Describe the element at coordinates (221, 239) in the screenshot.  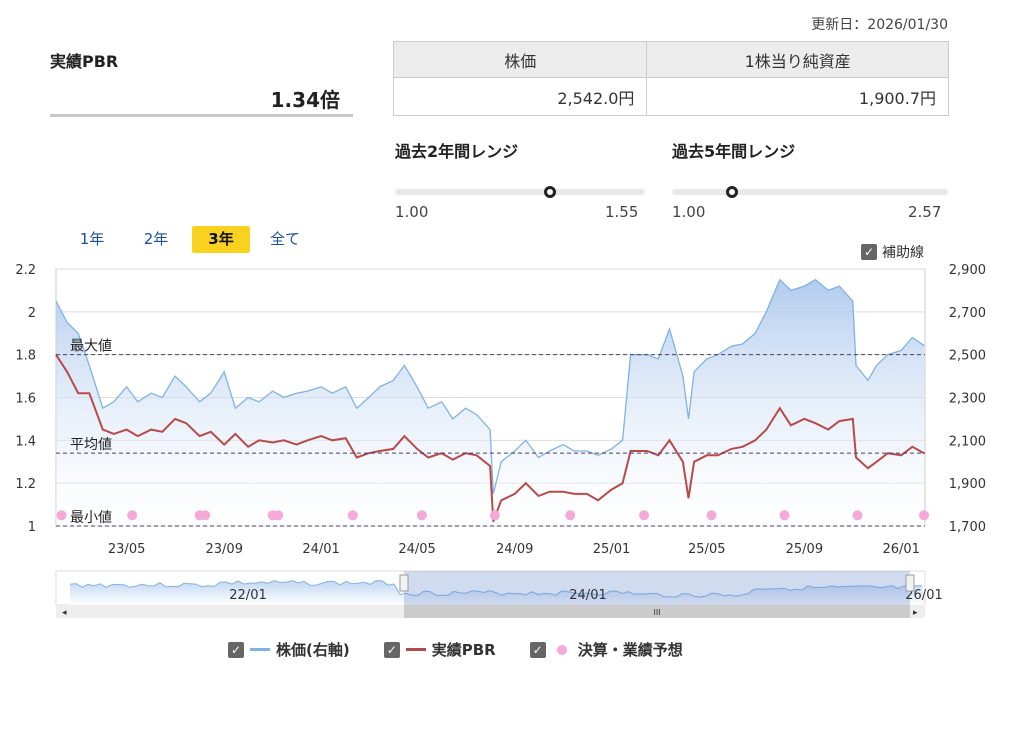
I see `period-3y-button: 3年` at that location.